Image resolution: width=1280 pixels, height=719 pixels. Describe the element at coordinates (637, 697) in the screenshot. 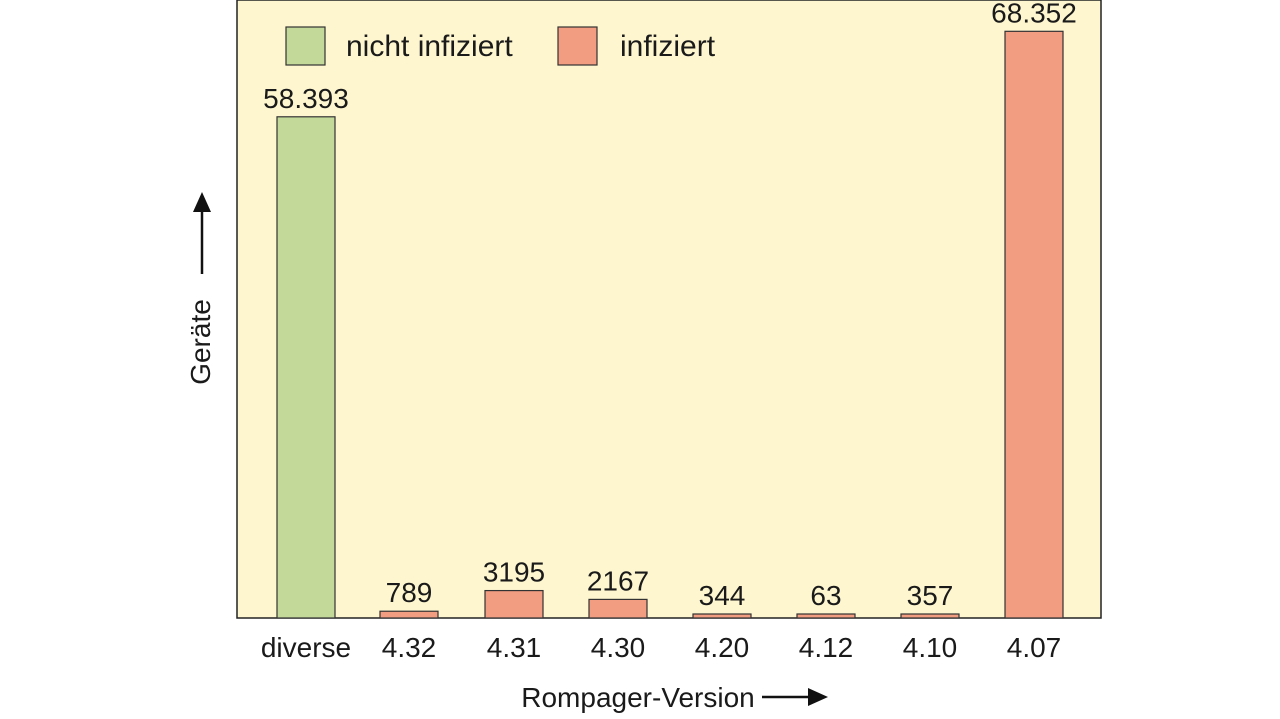

I see `x-axis-label: Rompager-Version` at that location.